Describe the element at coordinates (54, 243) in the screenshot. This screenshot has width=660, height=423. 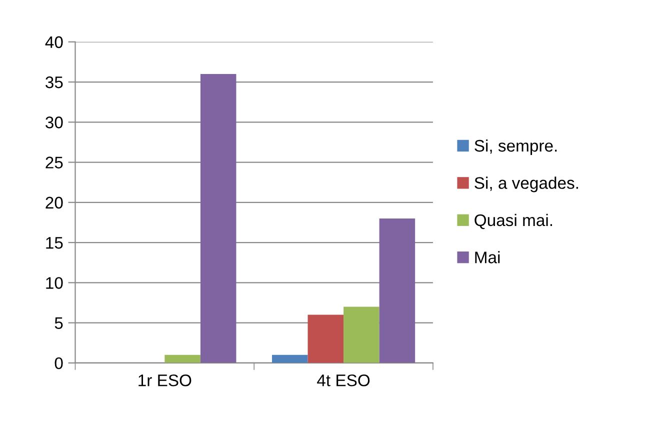
I see `y-tick-label: 15` at that location.